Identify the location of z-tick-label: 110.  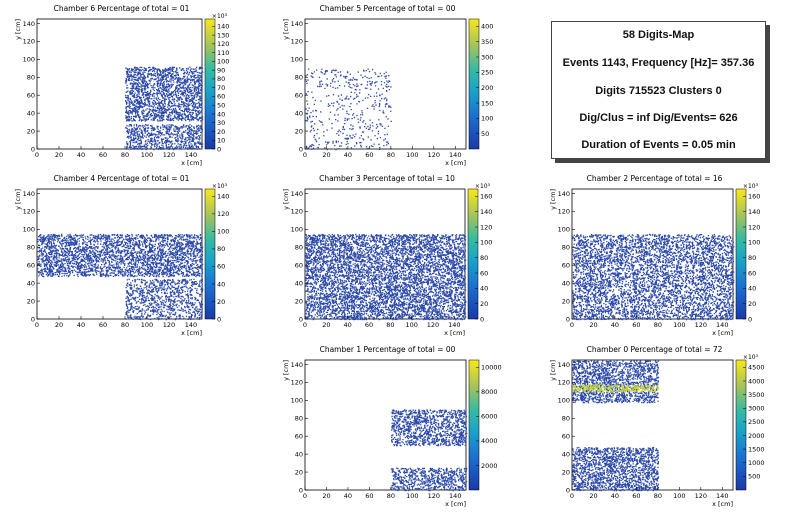
(223, 53).